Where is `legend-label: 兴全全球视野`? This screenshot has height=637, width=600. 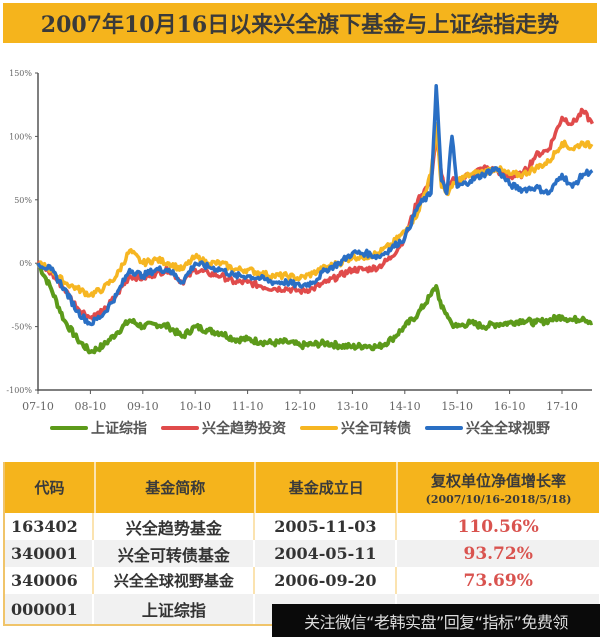 legend-label: 兴全全球视野 is located at coordinates (508, 429).